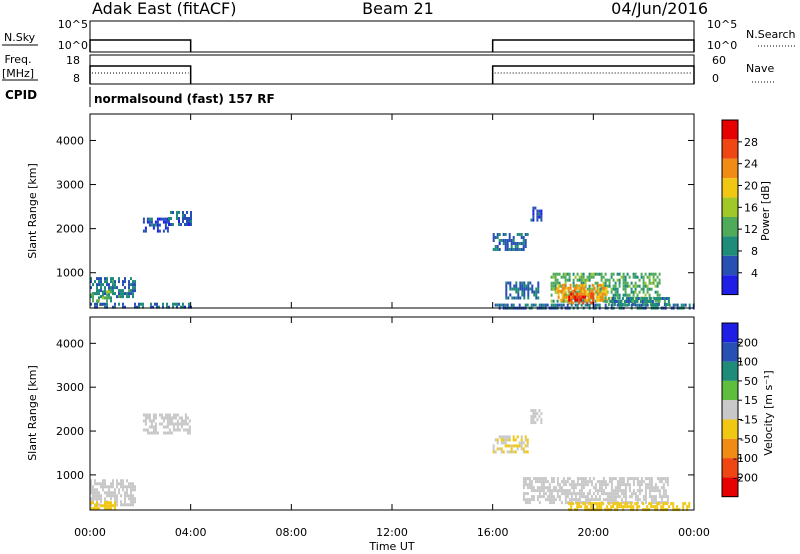 The image size is (800, 554). Describe the element at coordinates (751, 400) in the screenshot. I see `colorbar-tick-label: 15` at that location.